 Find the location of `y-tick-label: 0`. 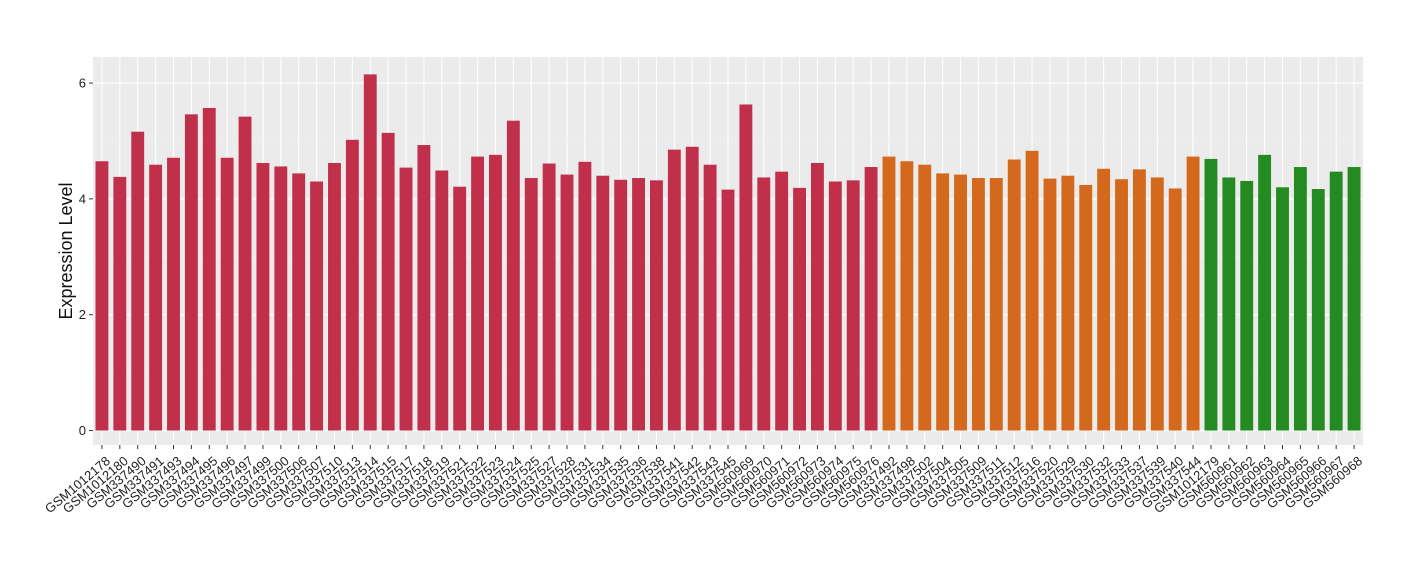

y-tick-label: 0 is located at coordinates (82, 430).